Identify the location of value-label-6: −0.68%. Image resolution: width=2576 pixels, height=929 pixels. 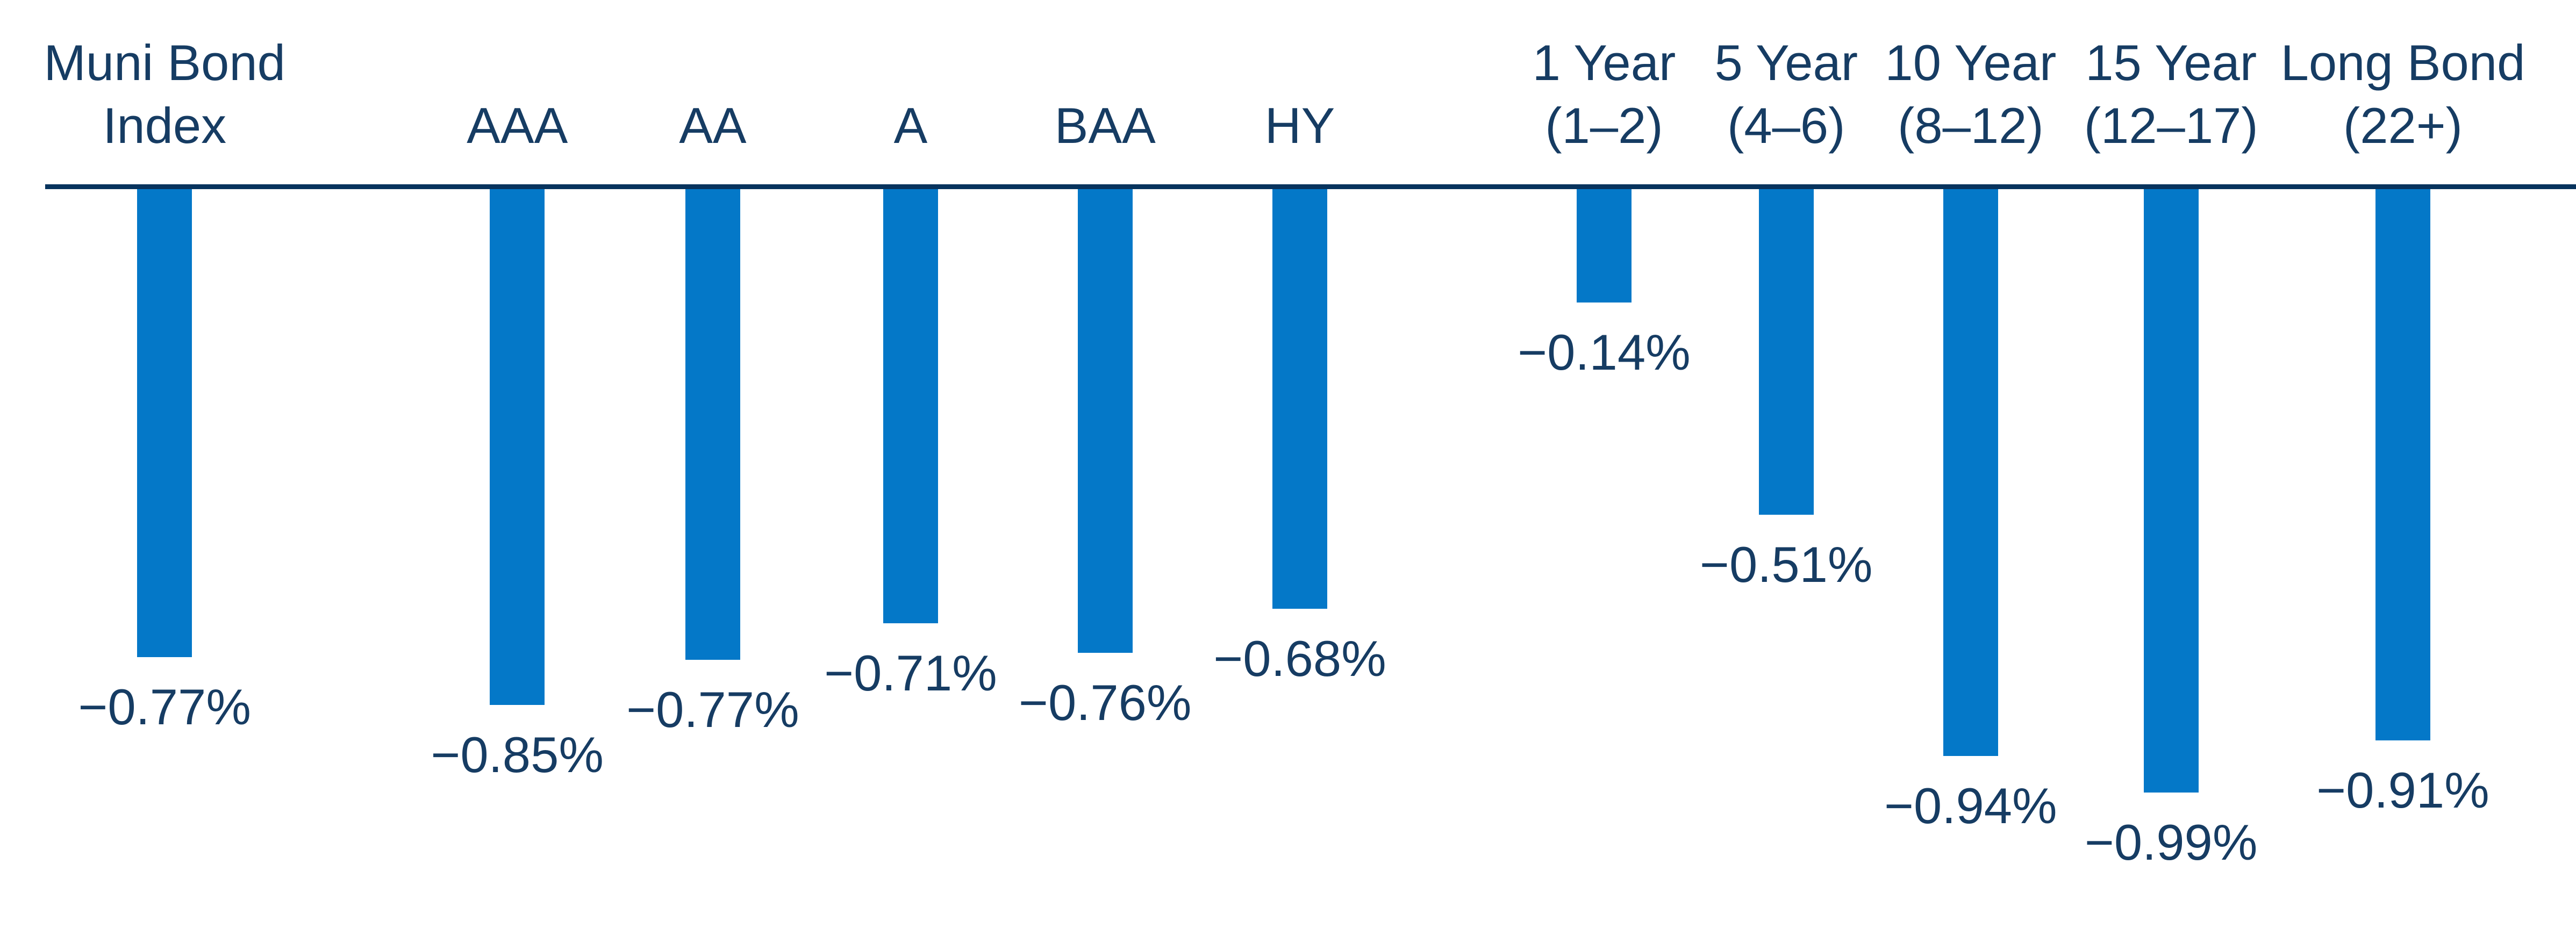
(1299, 658).